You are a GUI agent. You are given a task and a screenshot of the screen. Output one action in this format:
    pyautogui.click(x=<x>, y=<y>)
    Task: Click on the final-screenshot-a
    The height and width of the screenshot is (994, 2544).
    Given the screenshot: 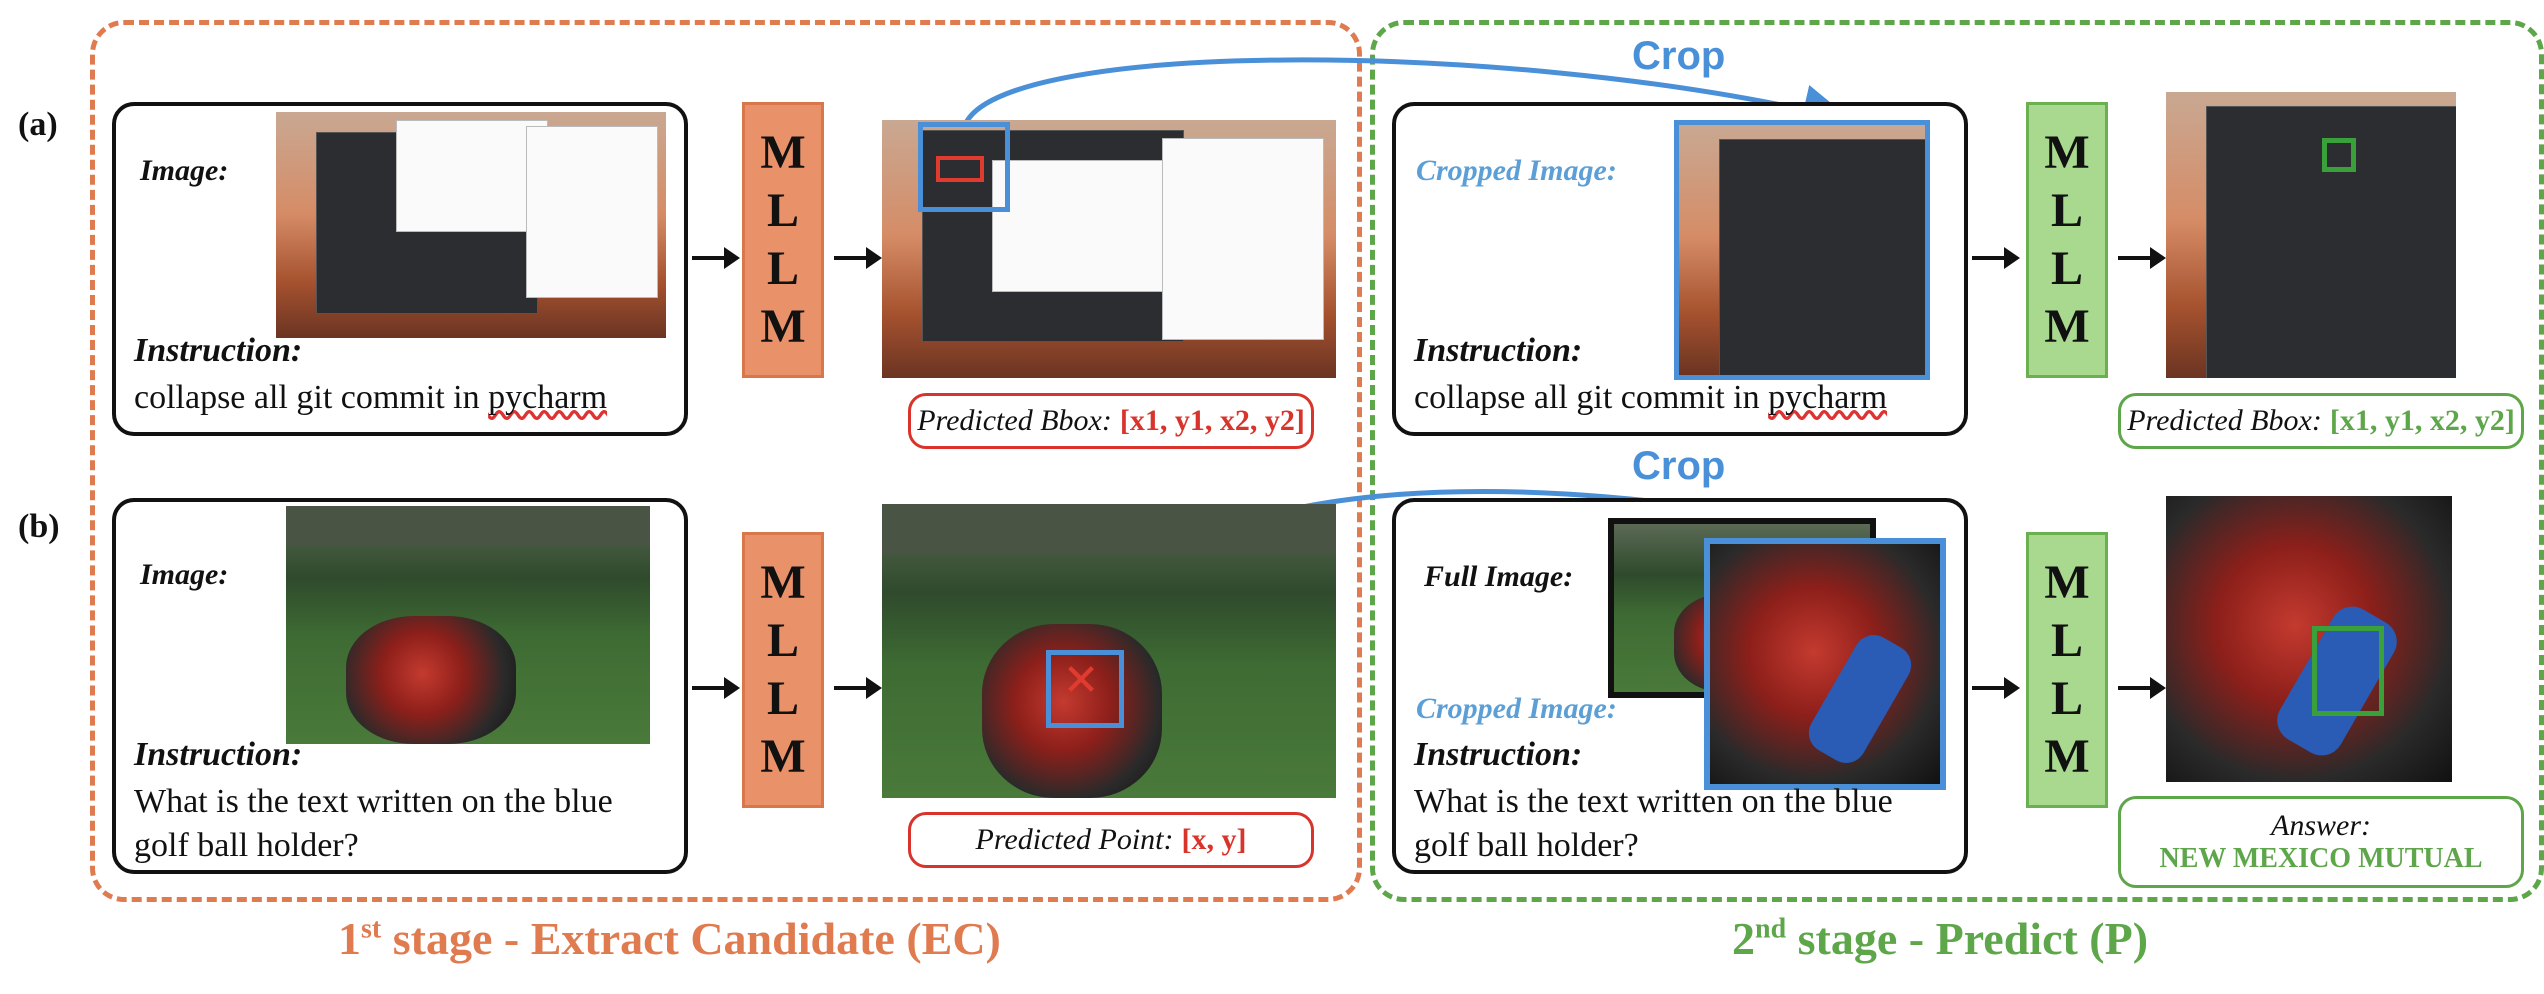 What is the action you would take?
    pyautogui.click(x=2311, y=235)
    